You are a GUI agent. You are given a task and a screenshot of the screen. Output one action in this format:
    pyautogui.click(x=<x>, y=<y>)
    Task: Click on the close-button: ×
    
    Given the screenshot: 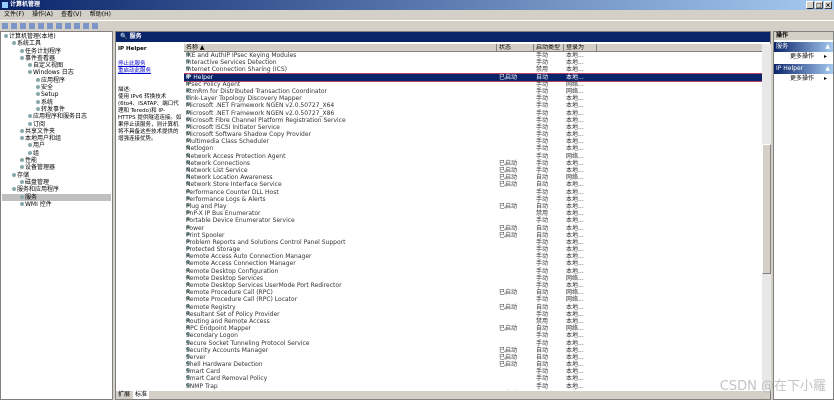 What is the action you would take?
    pyautogui.click(x=828, y=5)
    